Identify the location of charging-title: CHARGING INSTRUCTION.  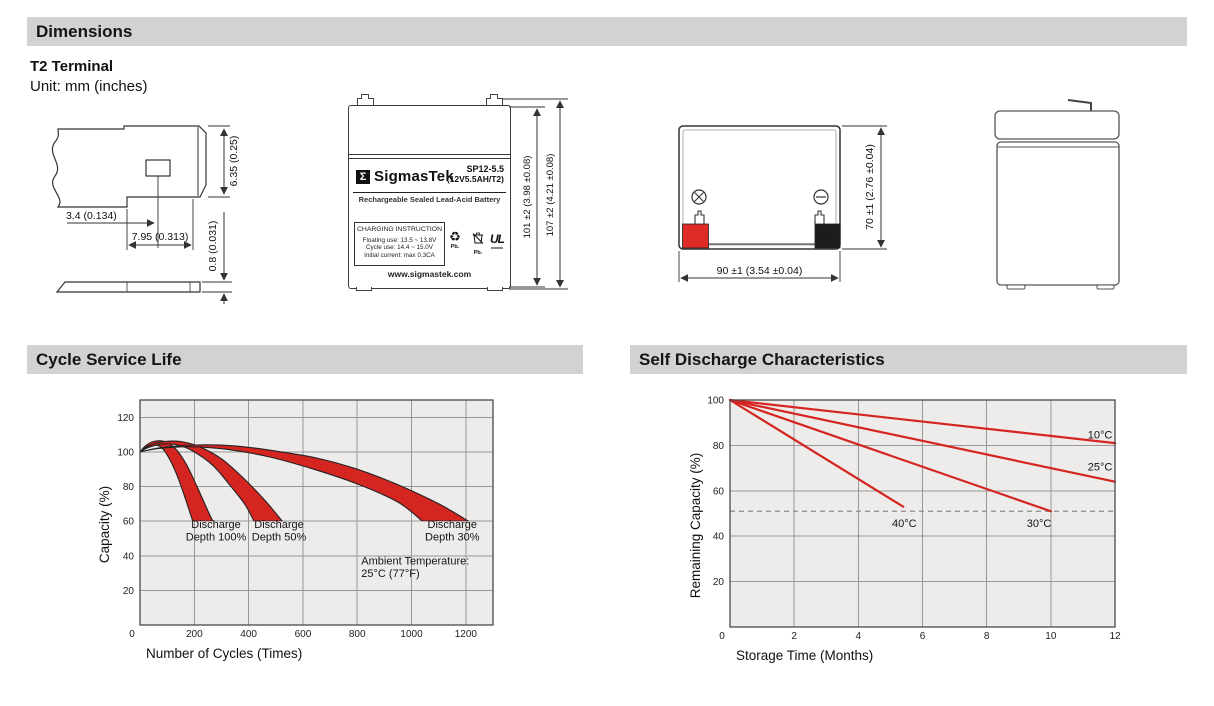
(399, 229).